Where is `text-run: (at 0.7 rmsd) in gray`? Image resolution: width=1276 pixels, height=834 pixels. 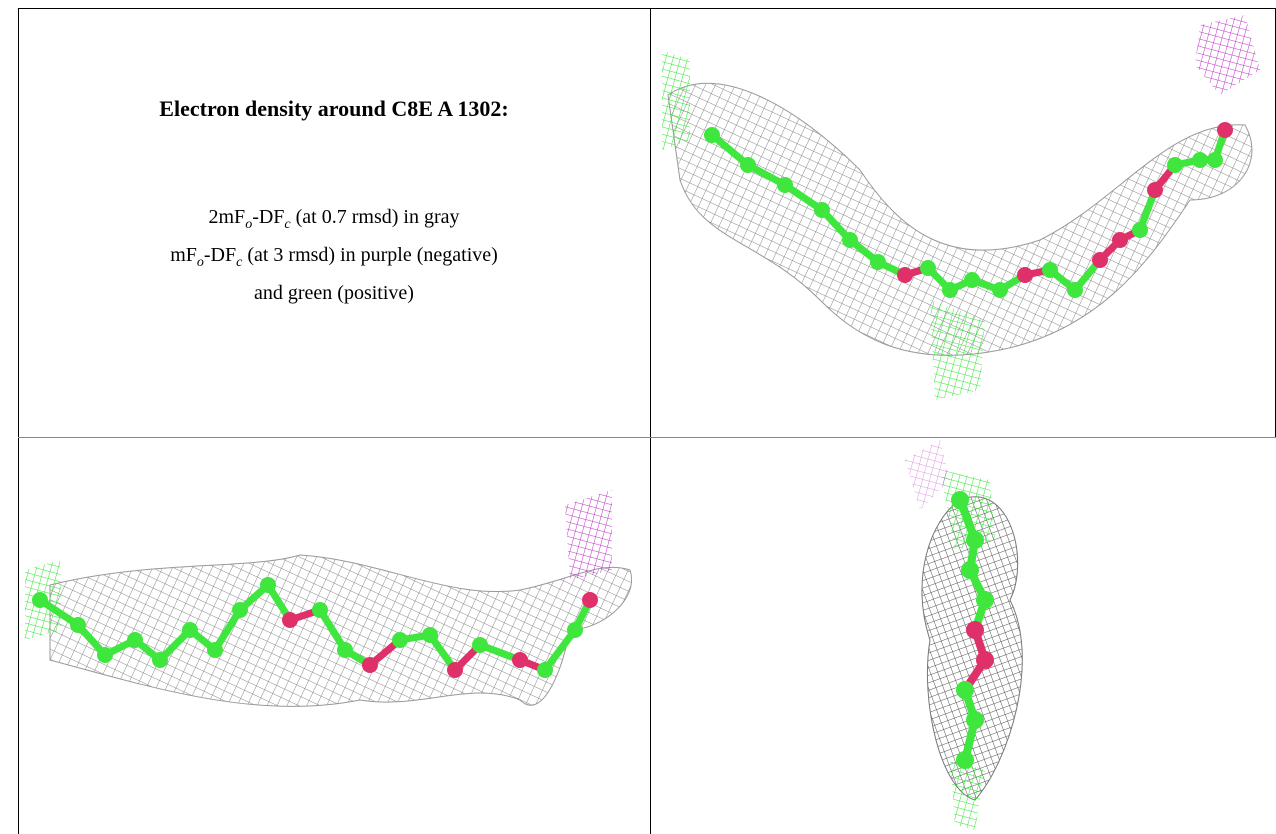 text-run: (at 0.7 rmsd) in gray is located at coordinates (375, 217).